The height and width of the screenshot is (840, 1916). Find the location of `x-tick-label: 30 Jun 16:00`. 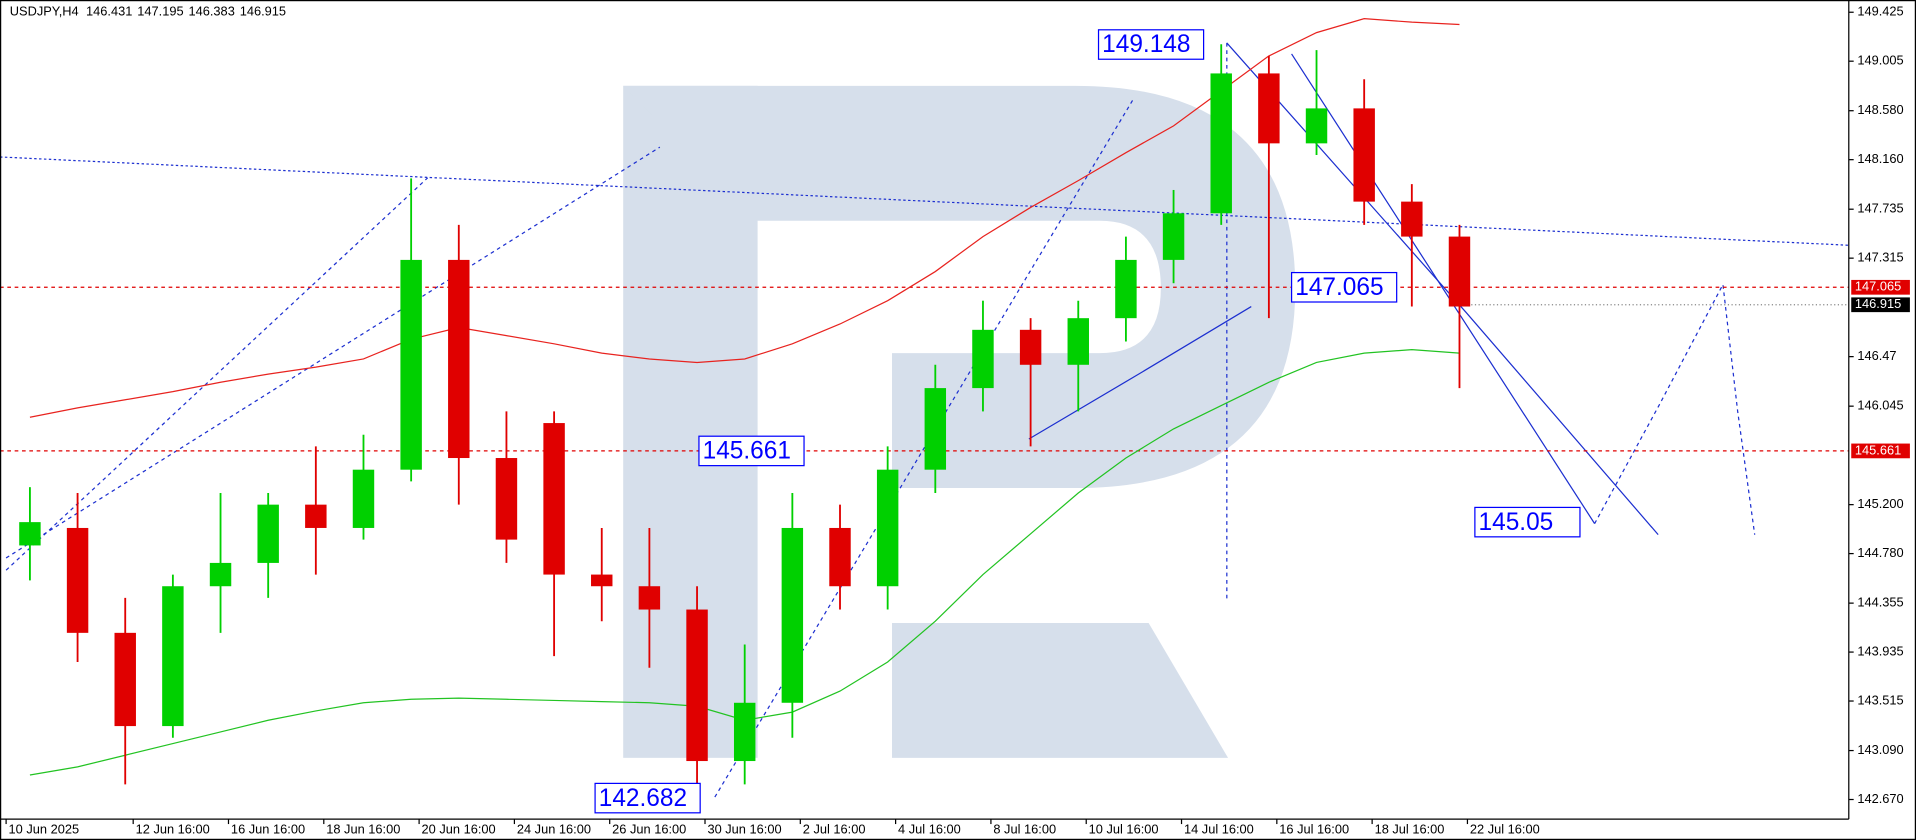

x-tick-label: 30 Jun 16:00 is located at coordinates (744, 829).